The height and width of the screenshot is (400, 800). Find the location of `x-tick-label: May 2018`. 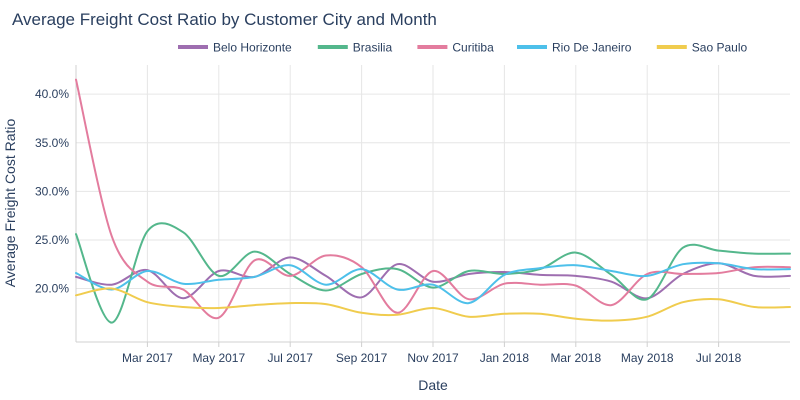

x-tick-label: May 2018 is located at coordinates (647, 358).